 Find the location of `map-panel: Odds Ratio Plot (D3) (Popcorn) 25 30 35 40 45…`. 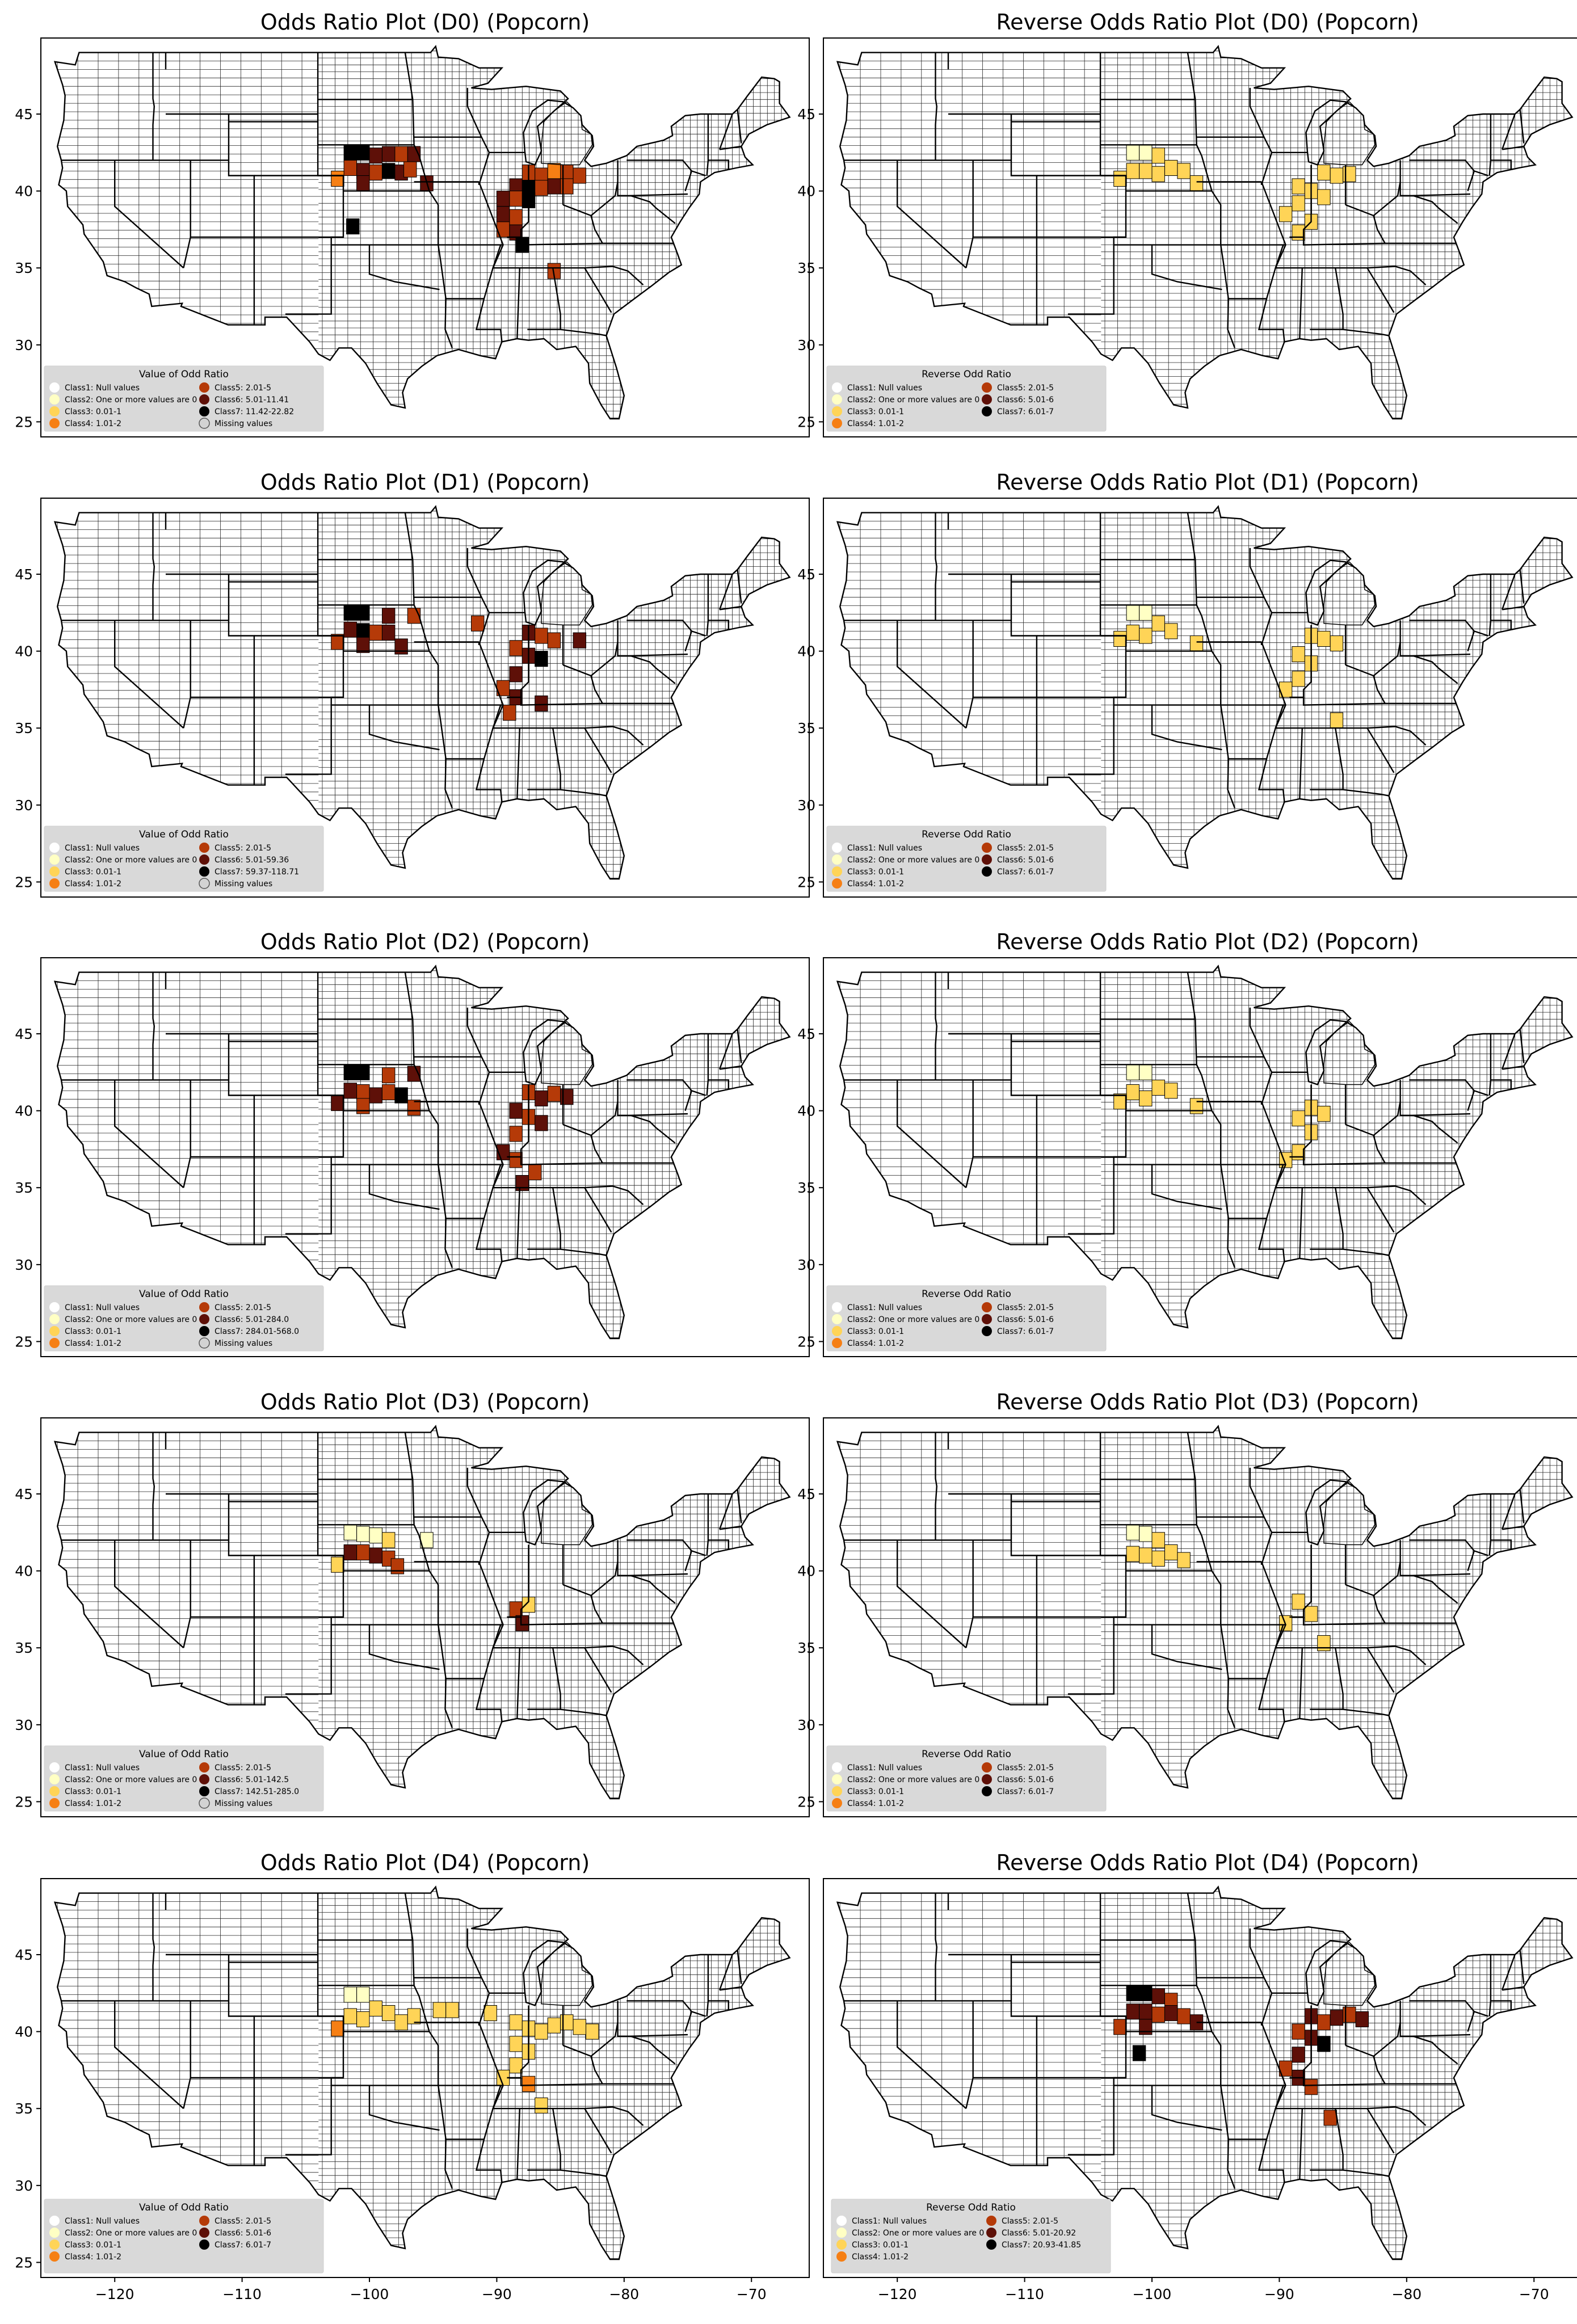

map-panel: Odds Ratio Plot (D3) (Popcorn) 25 30 35 40 45… is located at coordinates (412, 1603).